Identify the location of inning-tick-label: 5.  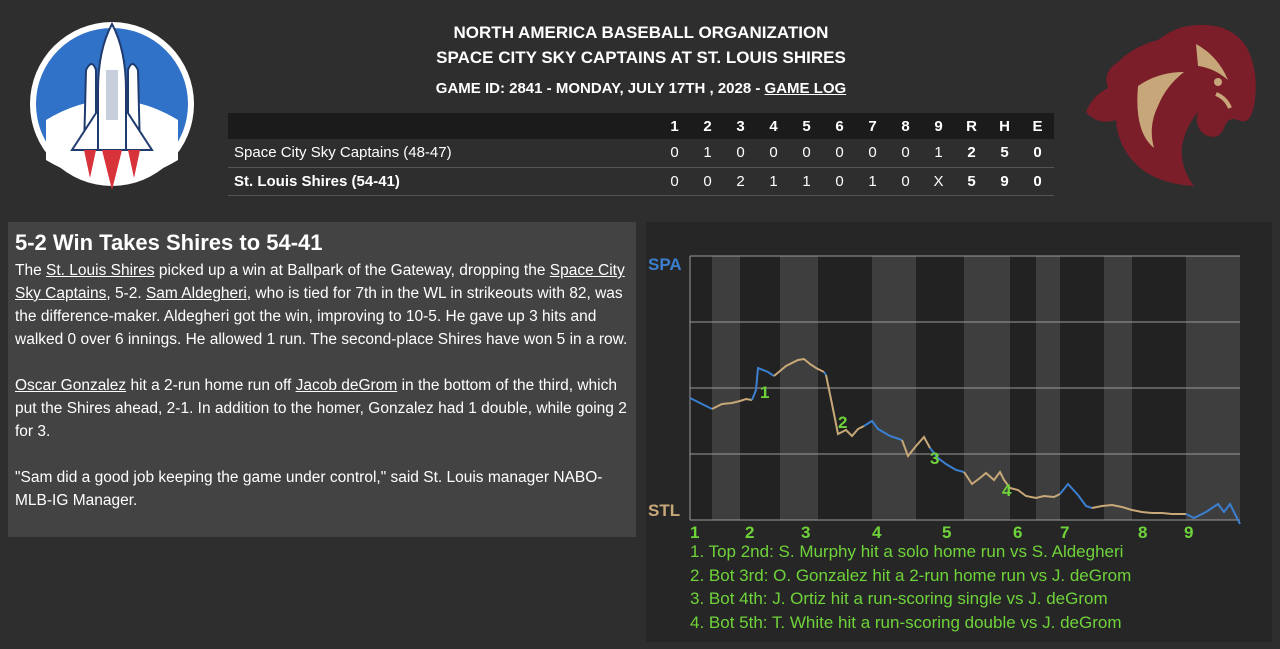
(946, 532).